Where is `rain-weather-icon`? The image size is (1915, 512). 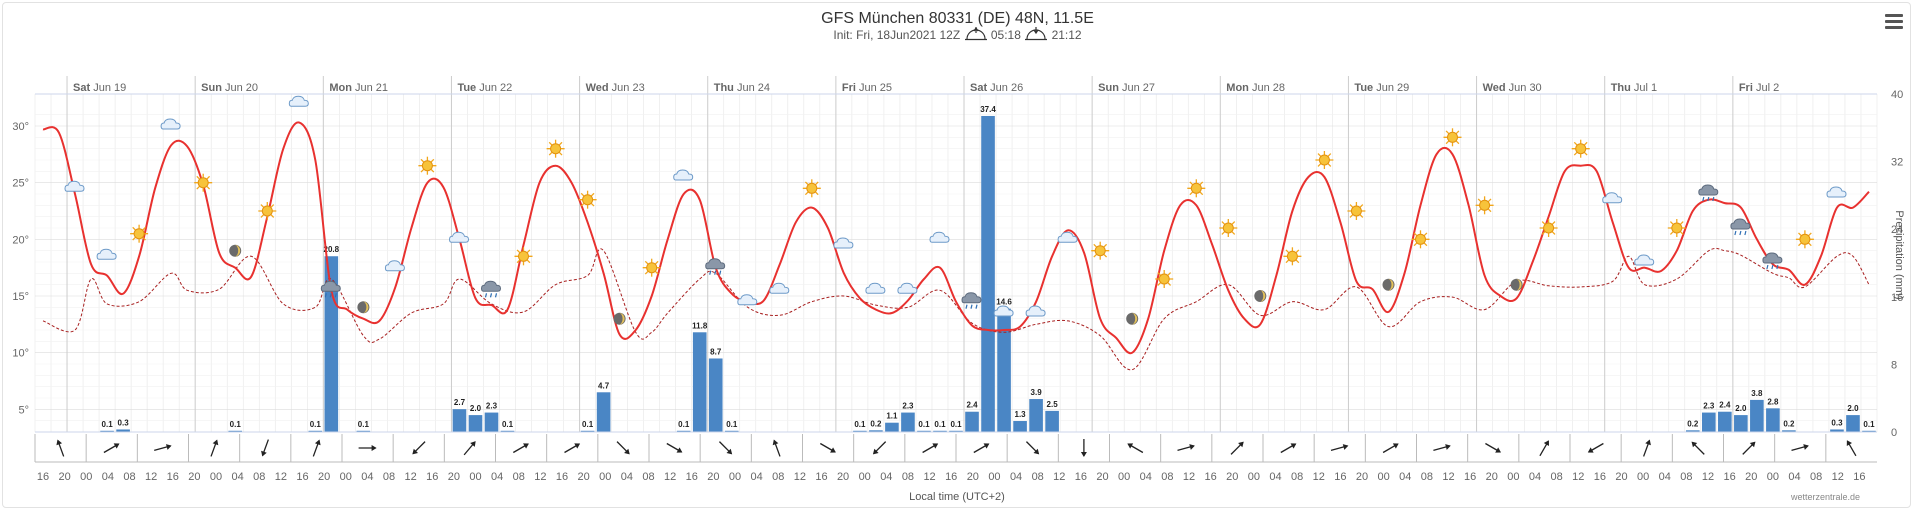 rain-weather-icon is located at coordinates (715, 267).